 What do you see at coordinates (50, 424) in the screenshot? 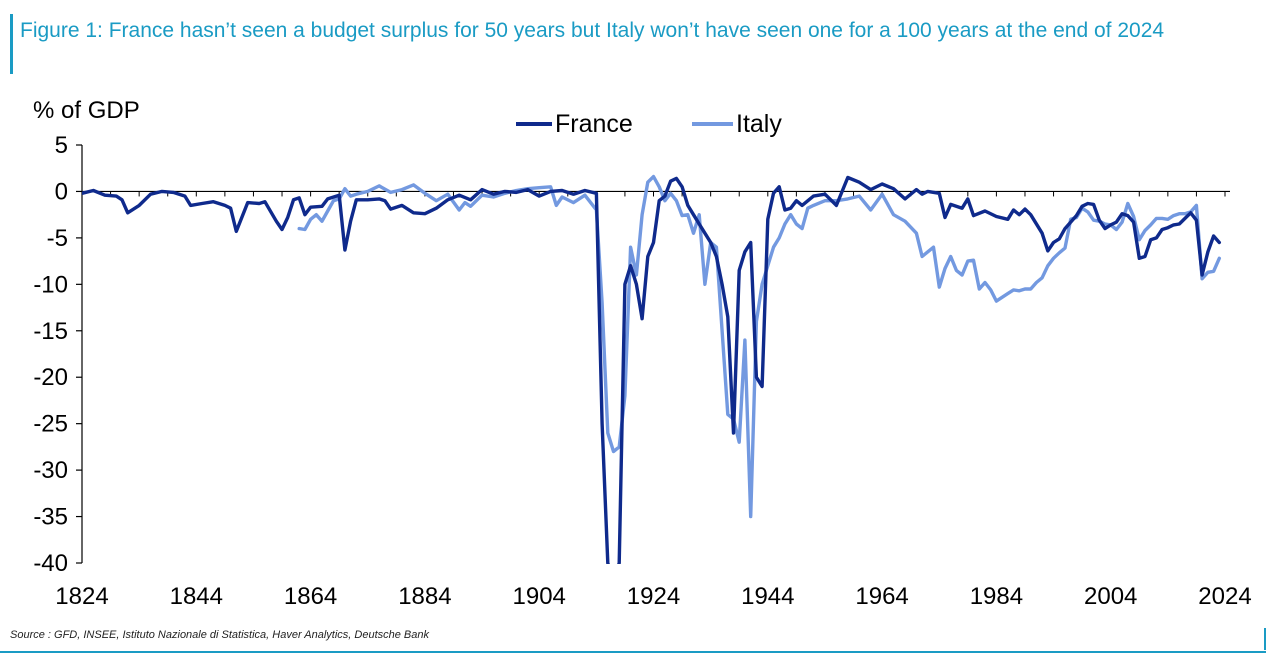
I see `y-tick-label: -25` at bounding box center [50, 424].